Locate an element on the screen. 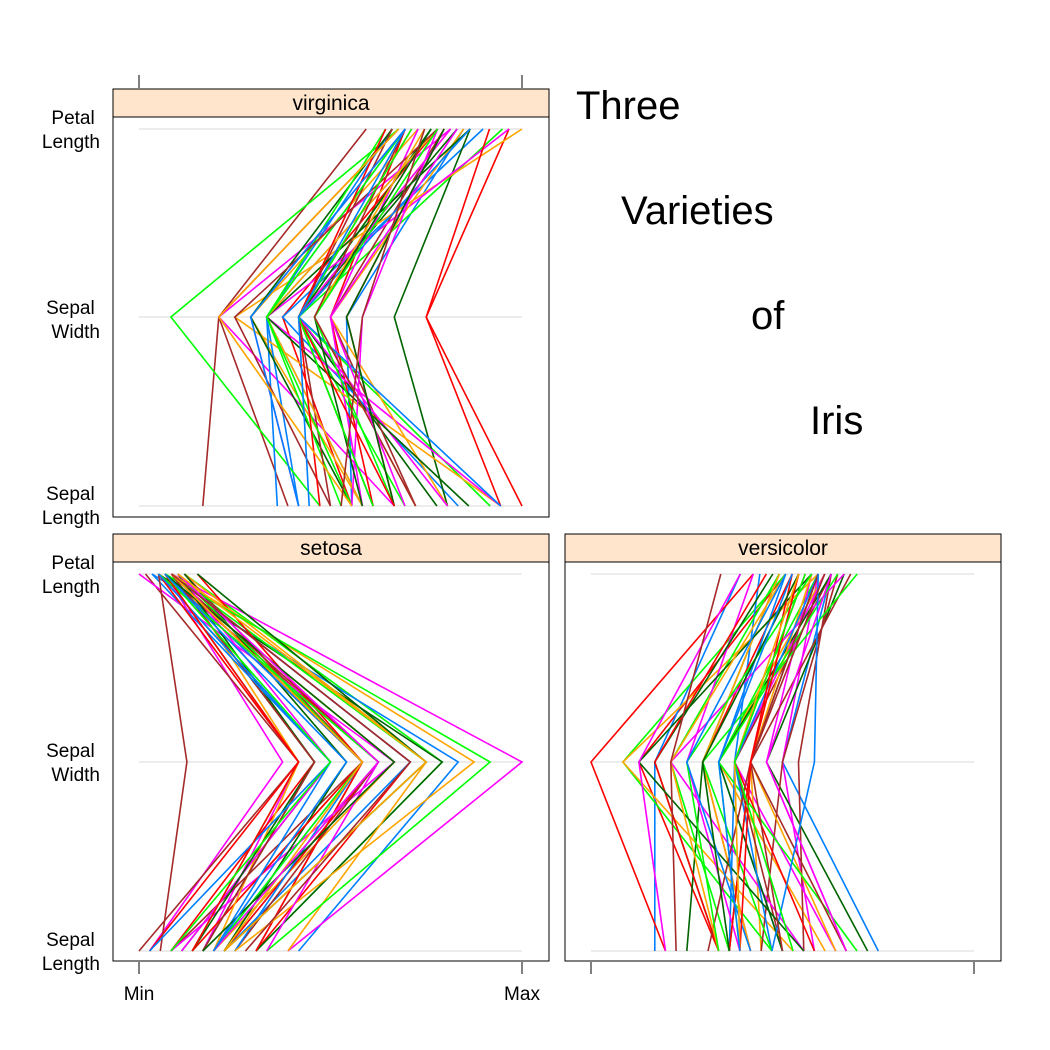  x-tick-label-max: Max is located at coordinates (522, 994).